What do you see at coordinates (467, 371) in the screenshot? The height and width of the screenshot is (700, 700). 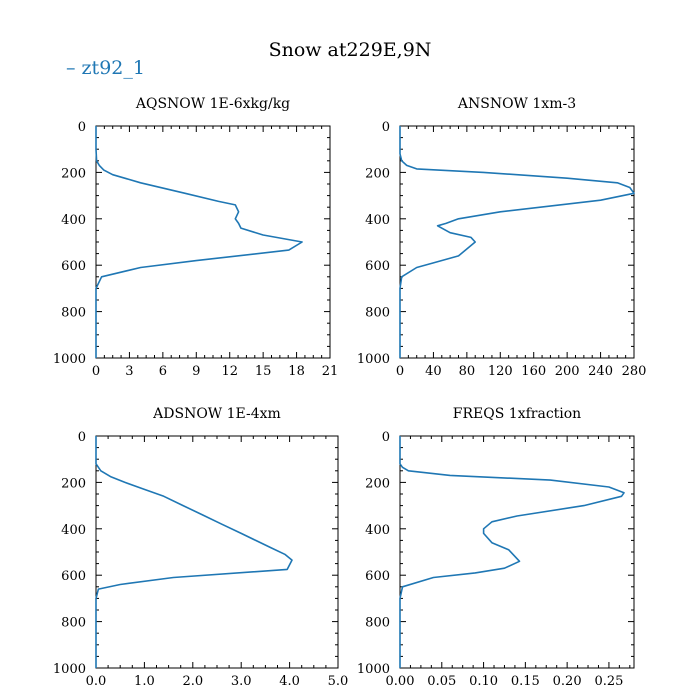 I see `ansnow-xtick-label: 80` at bounding box center [467, 371].